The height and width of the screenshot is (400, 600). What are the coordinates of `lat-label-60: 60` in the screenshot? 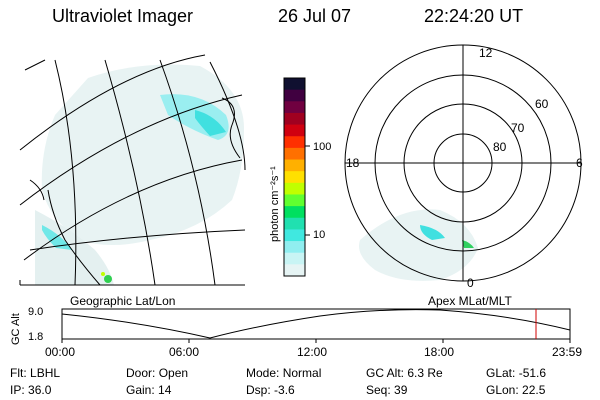 It's located at (542, 104).